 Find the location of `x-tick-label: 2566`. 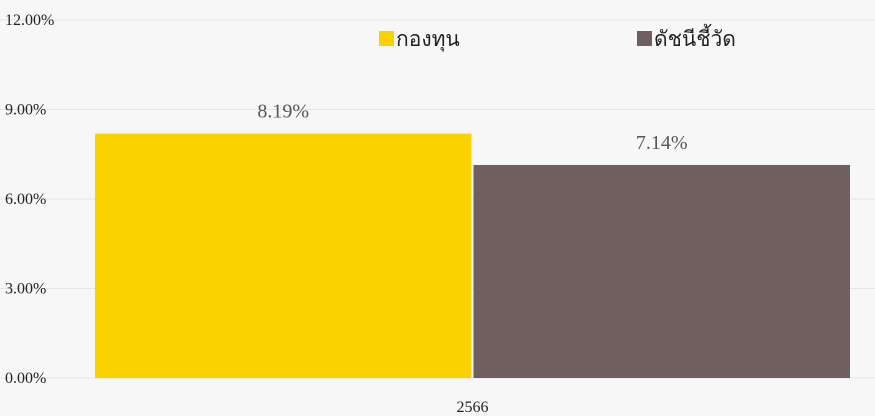

x-tick-label: 2566 is located at coordinates (473, 407).